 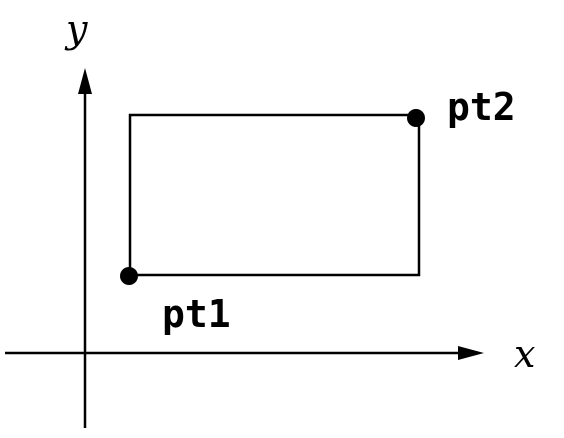 I want to click on point-1-dot, so click(x=129, y=276).